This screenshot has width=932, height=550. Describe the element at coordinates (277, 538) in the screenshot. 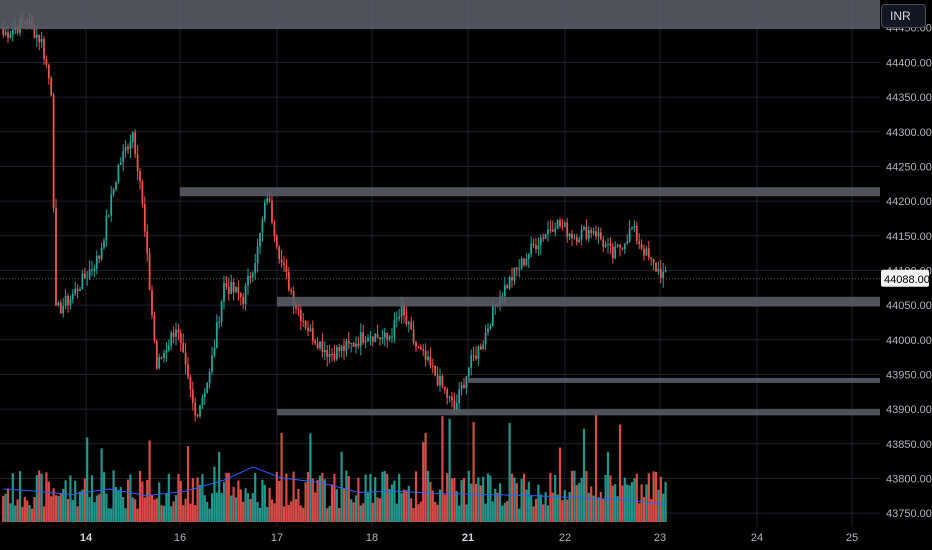

I see `date-tick-label: 17` at that location.